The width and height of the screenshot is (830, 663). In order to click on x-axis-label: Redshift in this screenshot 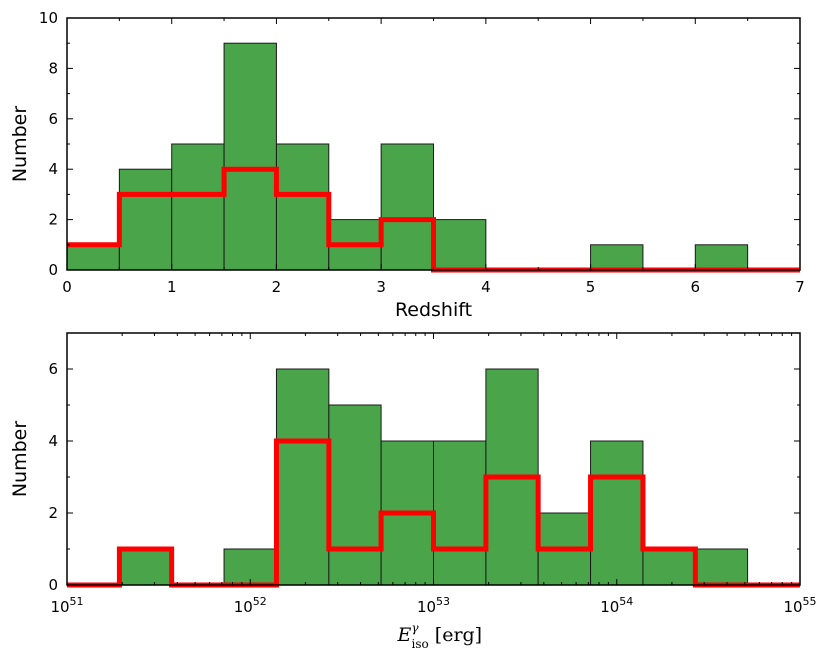, I will do `click(433, 310)`.